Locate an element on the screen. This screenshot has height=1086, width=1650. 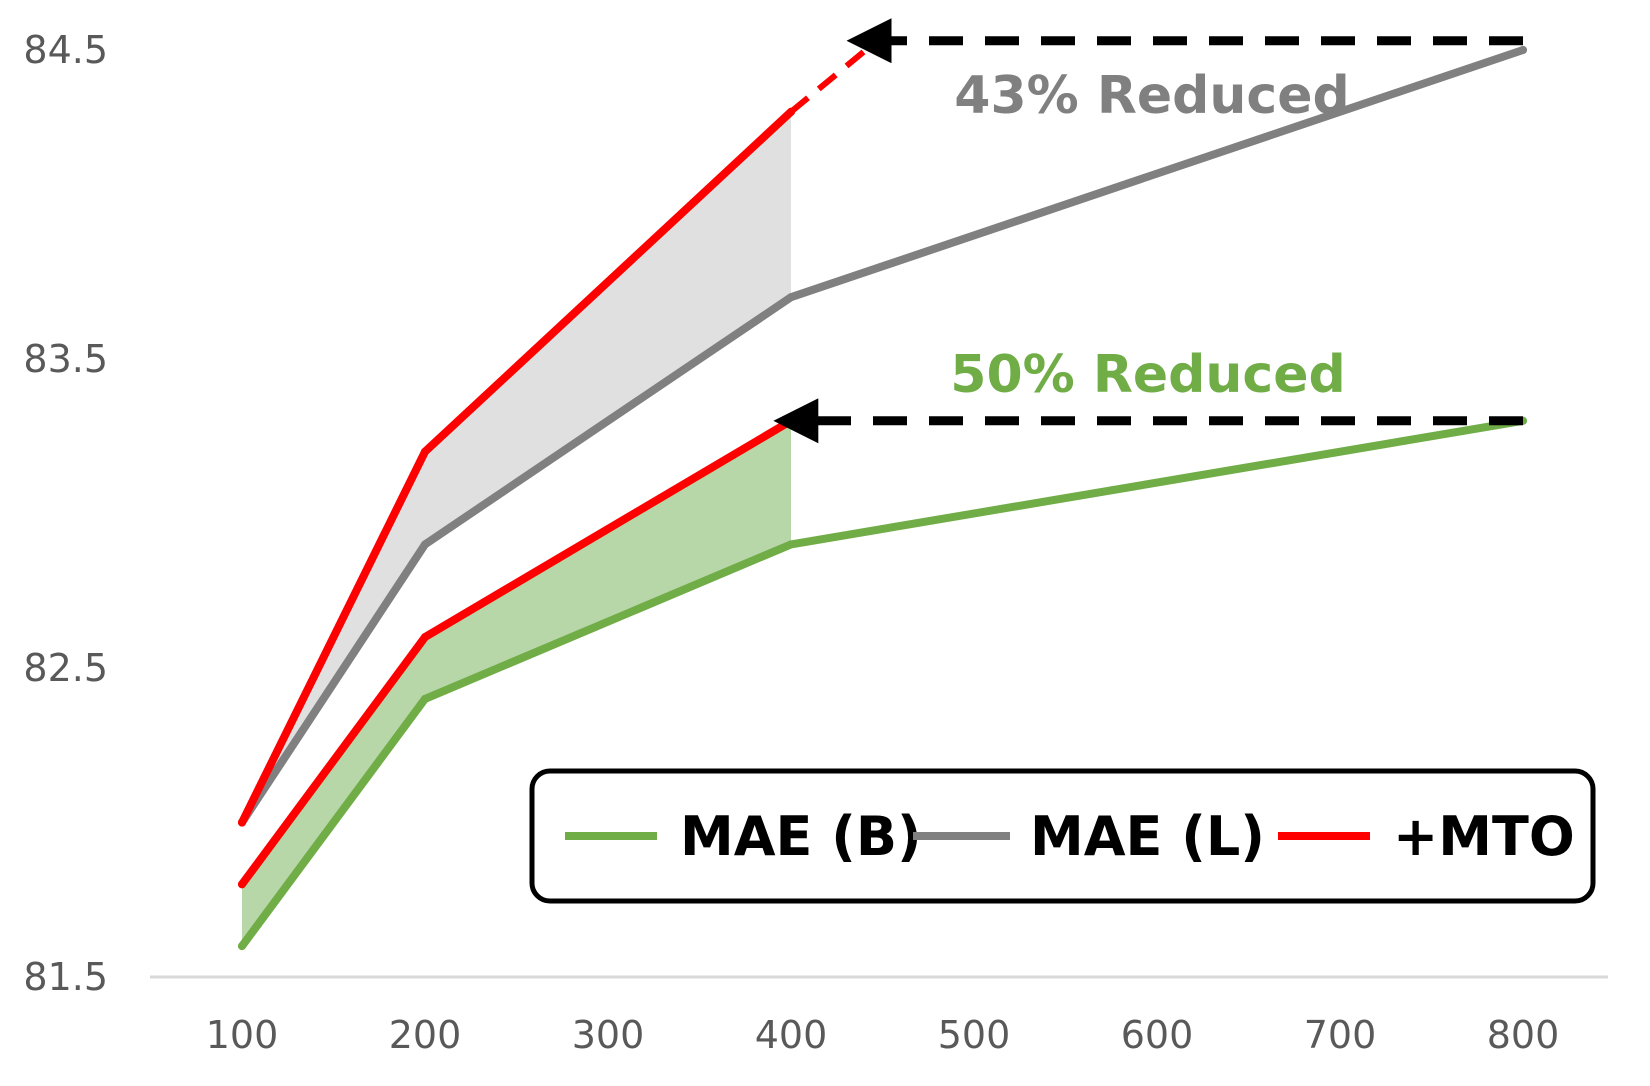
x-tick-label: 300 is located at coordinates (608, 1035).